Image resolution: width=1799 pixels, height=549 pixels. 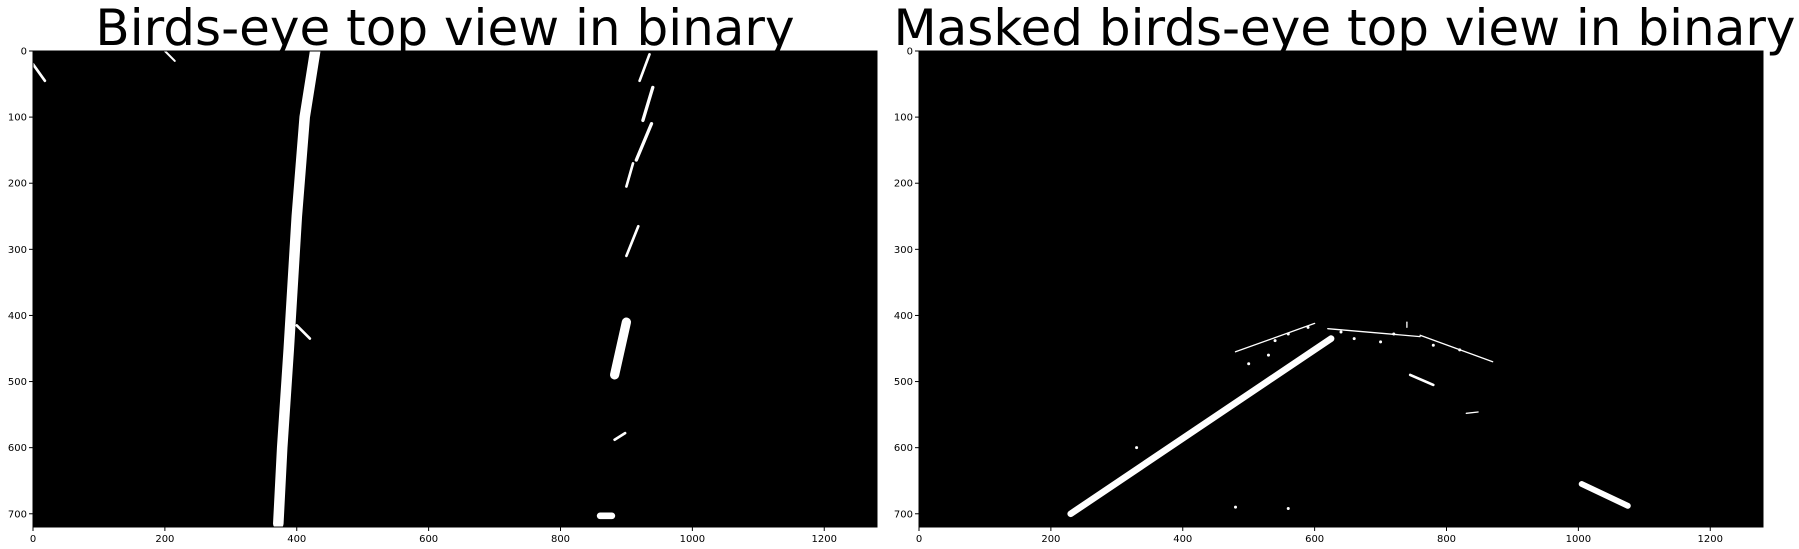 What do you see at coordinates (445, 28) in the screenshot?
I see `chart-title: Birds-eye top view in binary` at bounding box center [445, 28].